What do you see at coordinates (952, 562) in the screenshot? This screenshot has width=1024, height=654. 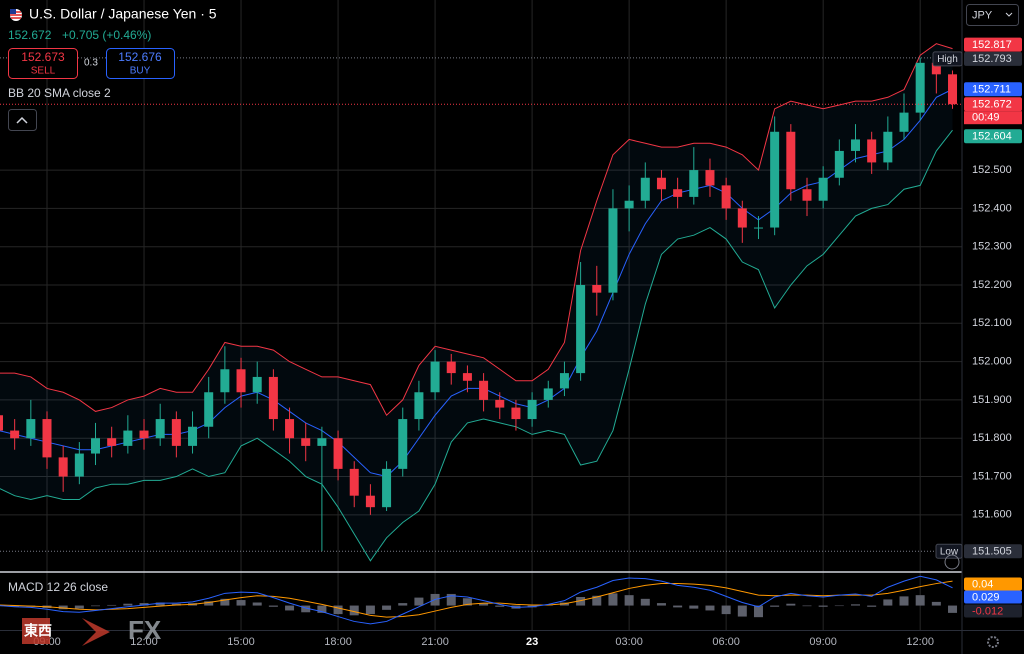 I see `scroll-icon` at bounding box center [952, 562].